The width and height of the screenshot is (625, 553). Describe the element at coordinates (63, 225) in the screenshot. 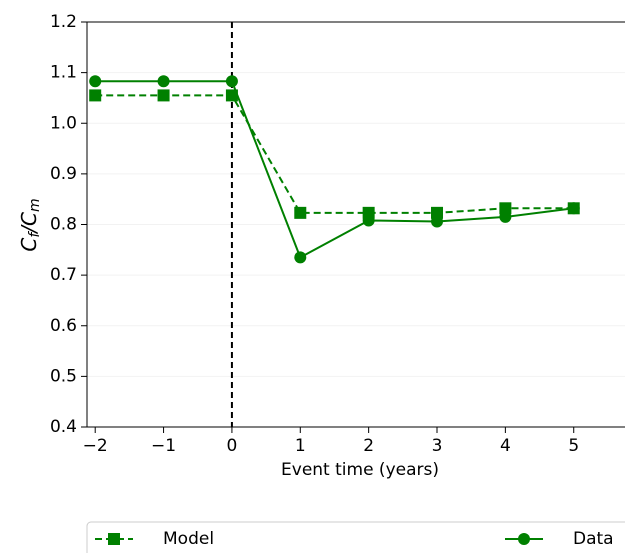

I see `y-tick-label: 0.8` at that location.